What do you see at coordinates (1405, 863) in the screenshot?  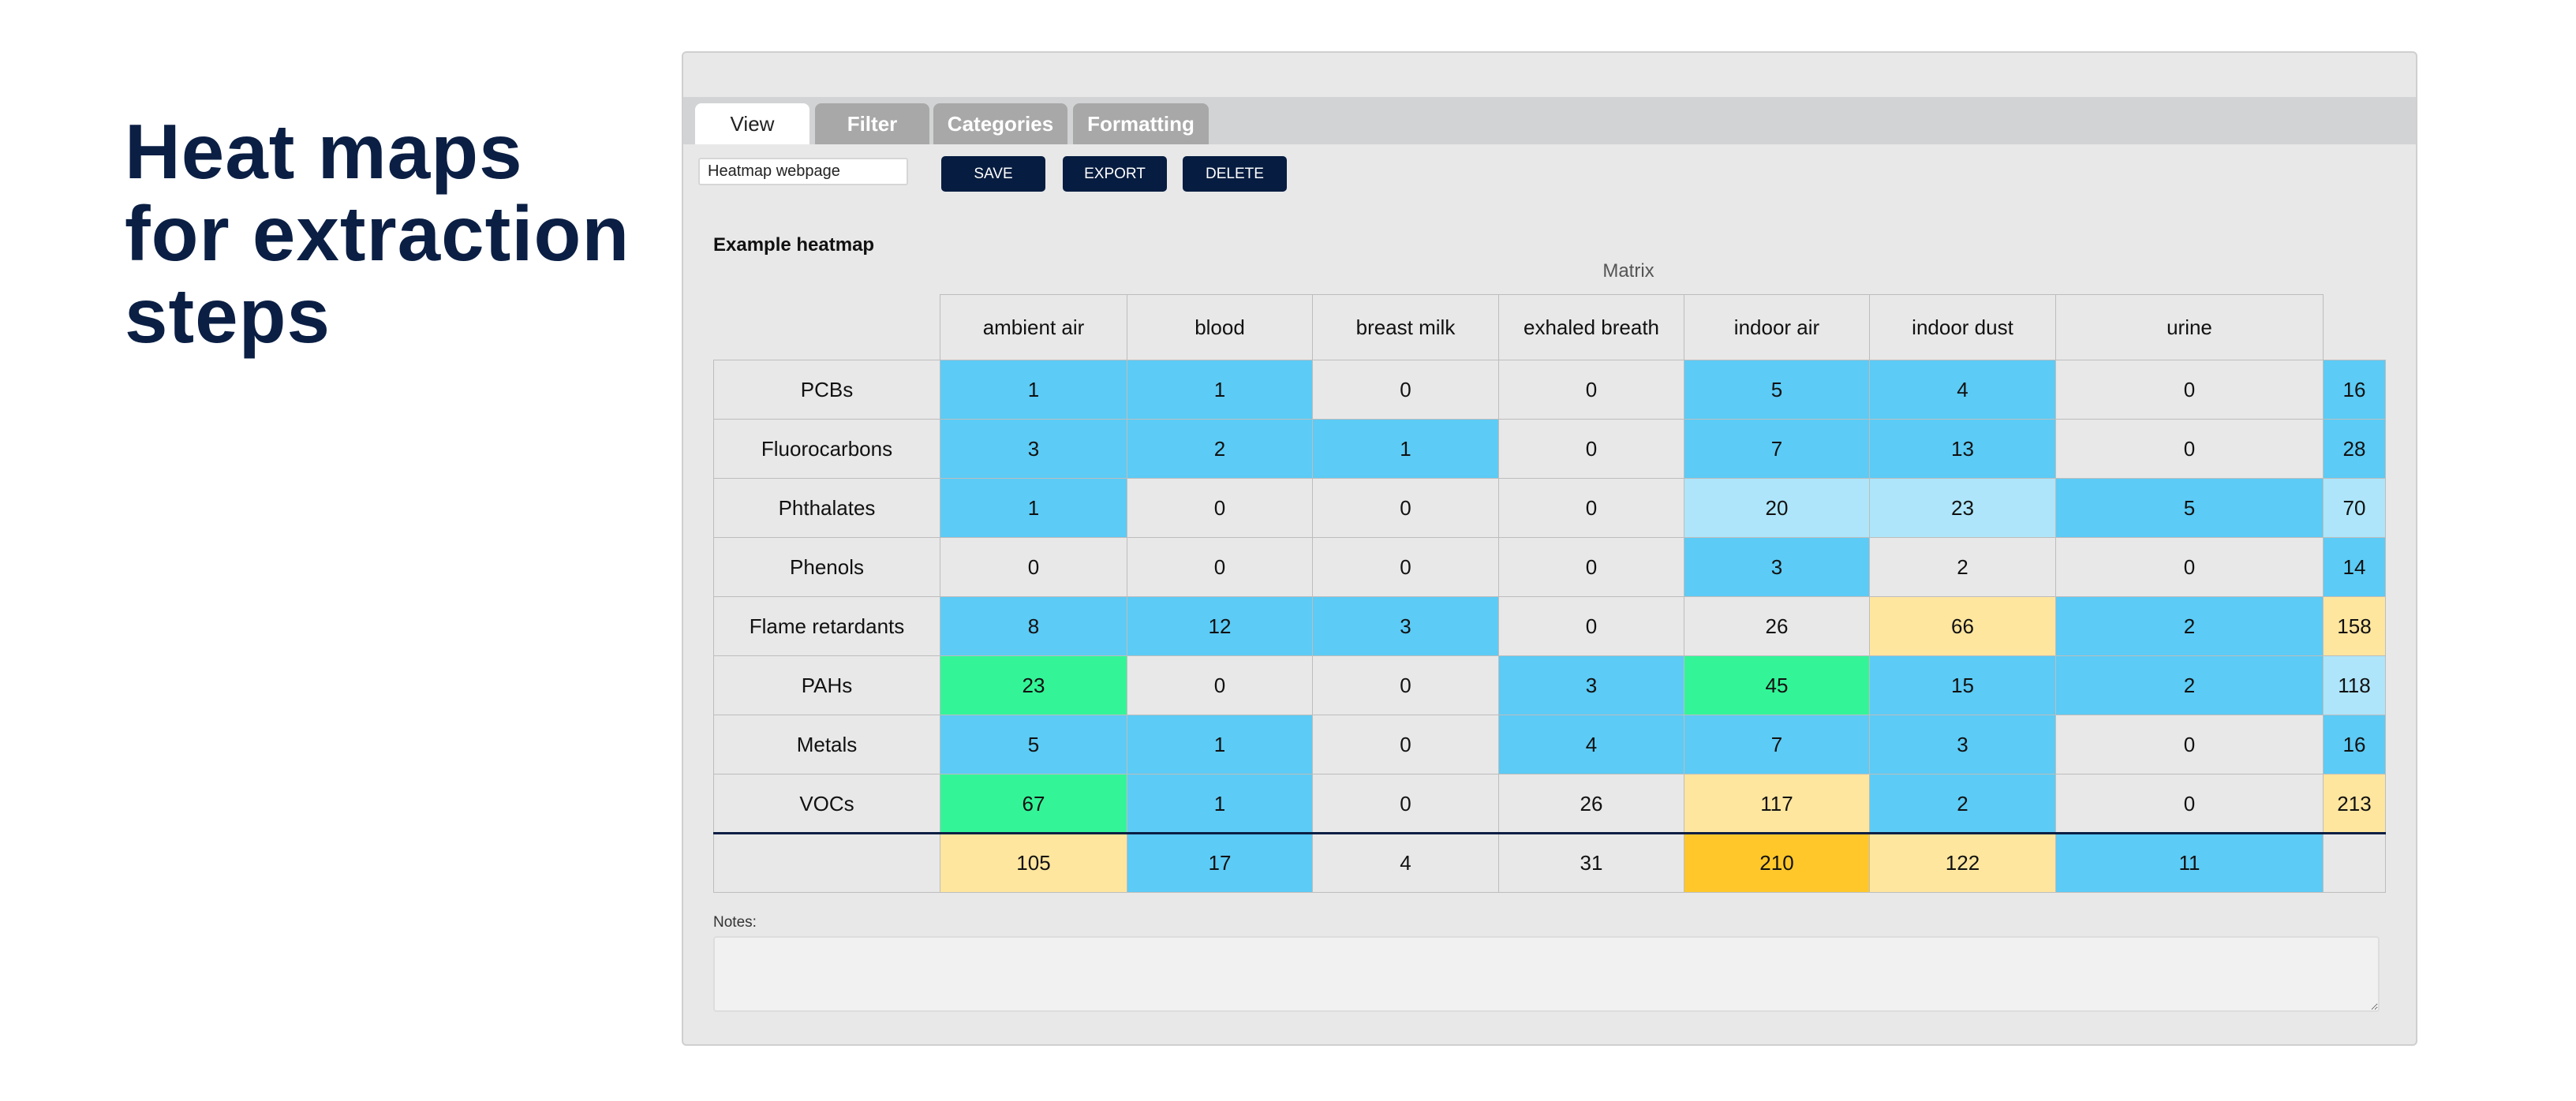 I see `column-total-cell: 4` at bounding box center [1405, 863].